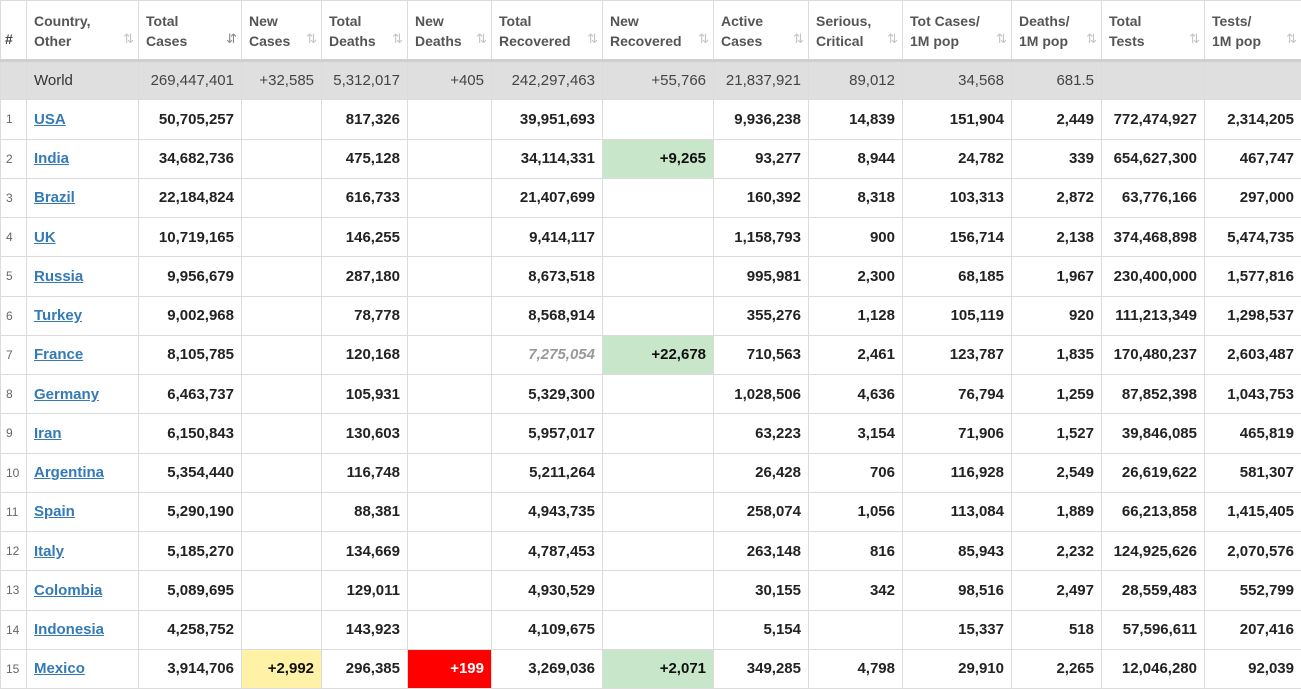 Image resolution: width=1301 pixels, height=689 pixels. I want to click on cell-deaths-1m: 2,449, so click(1057, 119).